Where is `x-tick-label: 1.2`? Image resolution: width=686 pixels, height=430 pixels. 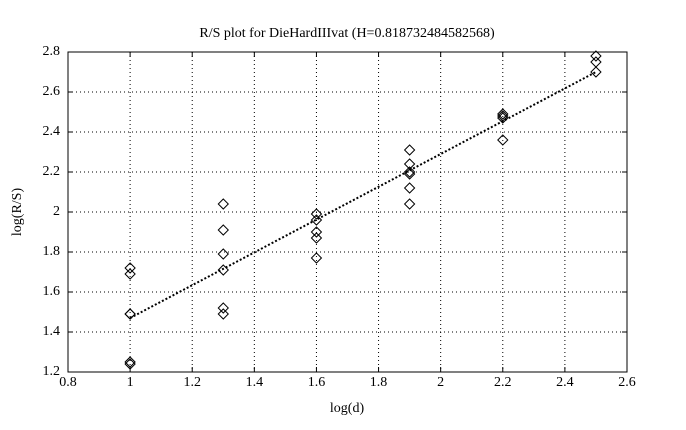
x-tick-label: 1.2 is located at coordinates (192, 382).